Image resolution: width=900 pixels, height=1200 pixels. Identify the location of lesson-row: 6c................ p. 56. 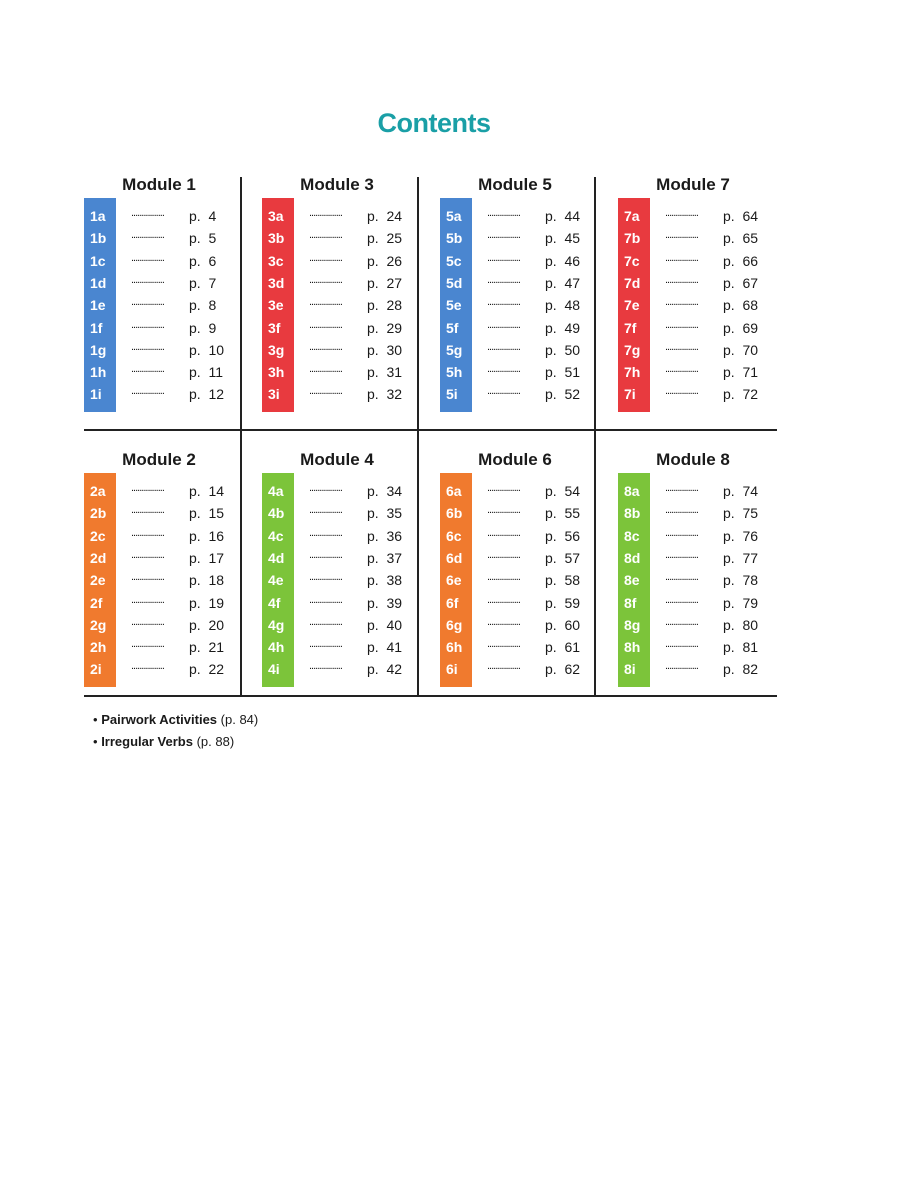
(515, 536).